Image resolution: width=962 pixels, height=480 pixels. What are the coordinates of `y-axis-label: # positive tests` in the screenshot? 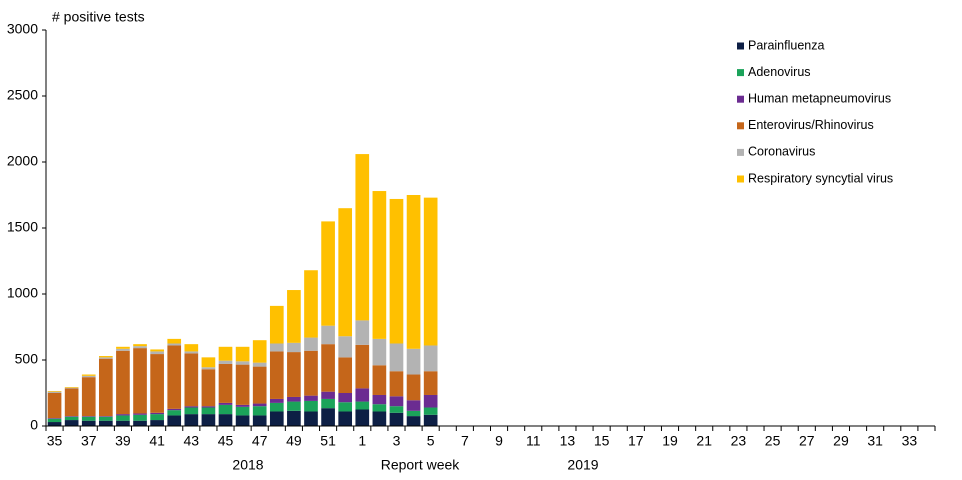 It's located at (98, 17).